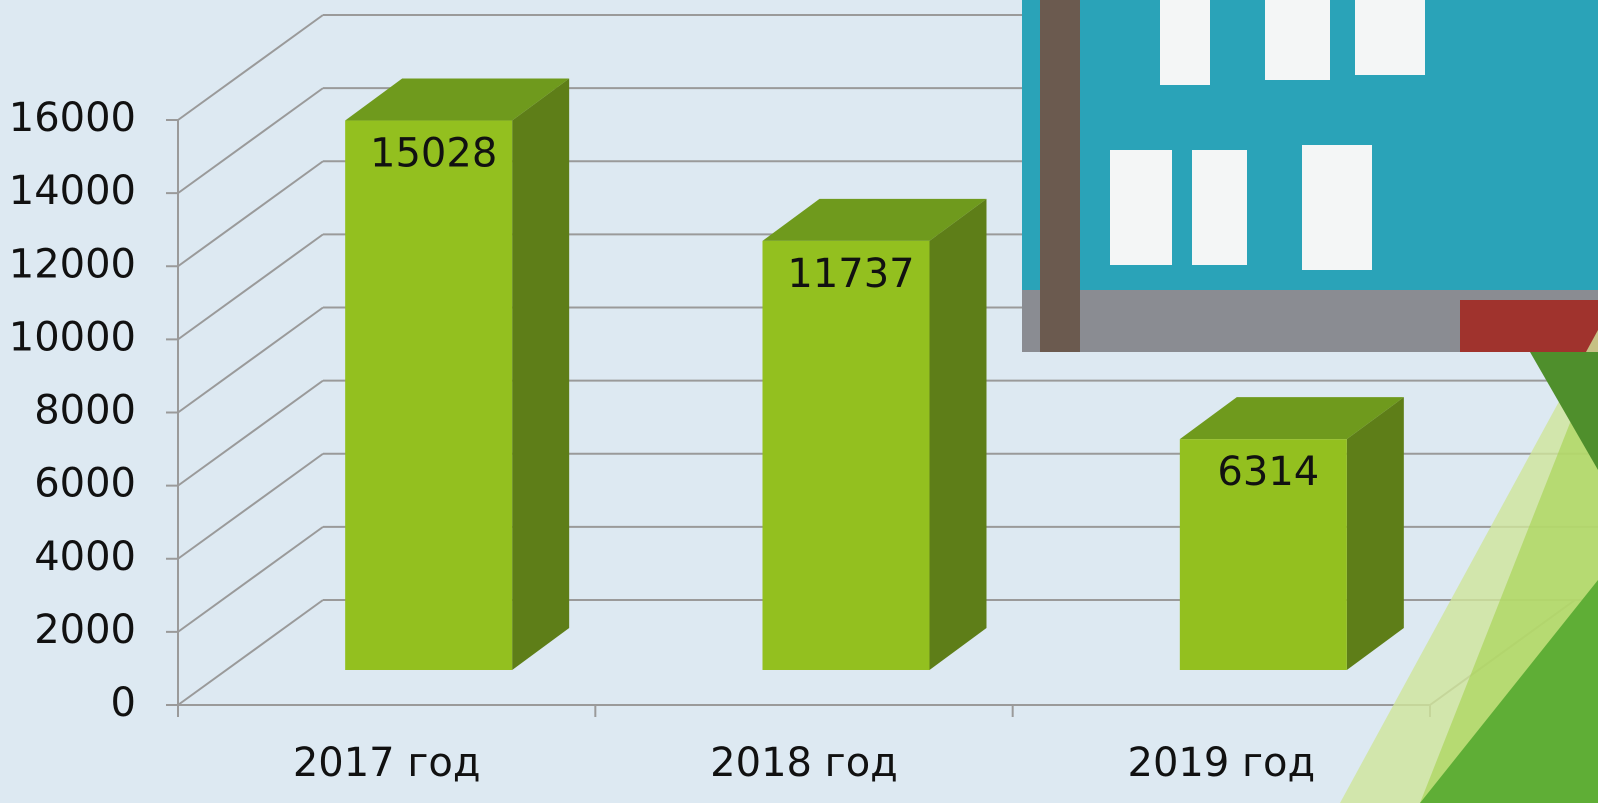  I want to click on value-label: 15028, so click(433, 154).